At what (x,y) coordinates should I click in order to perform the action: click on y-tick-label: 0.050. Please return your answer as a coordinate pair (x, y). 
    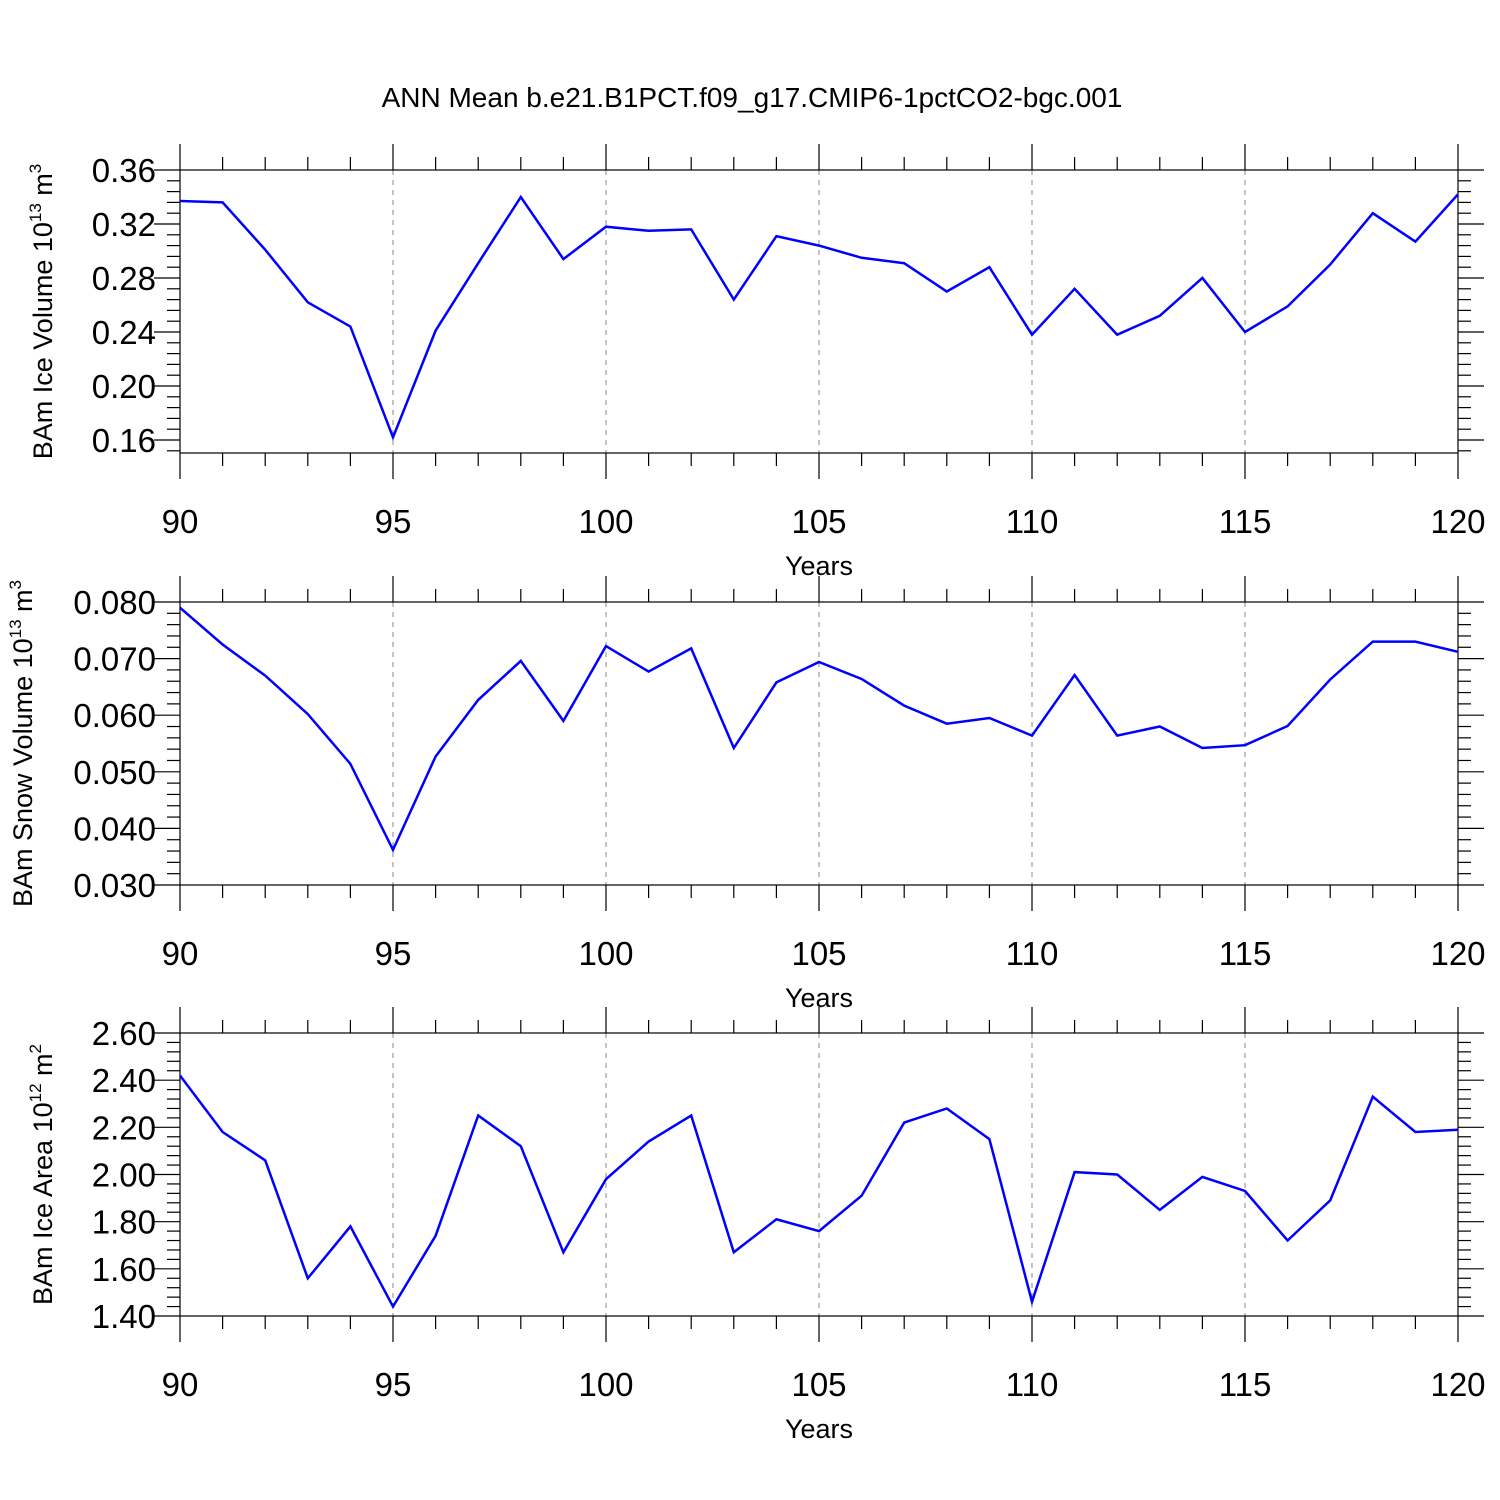
    Looking at the image, I should click on (114, 772).